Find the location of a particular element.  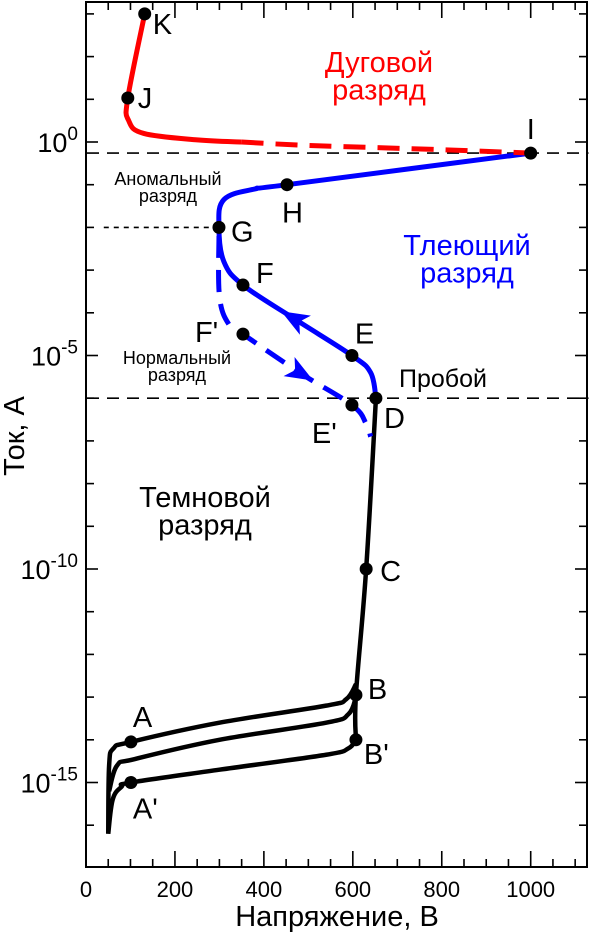

point-label: B' is located at coordinates (376, 755).